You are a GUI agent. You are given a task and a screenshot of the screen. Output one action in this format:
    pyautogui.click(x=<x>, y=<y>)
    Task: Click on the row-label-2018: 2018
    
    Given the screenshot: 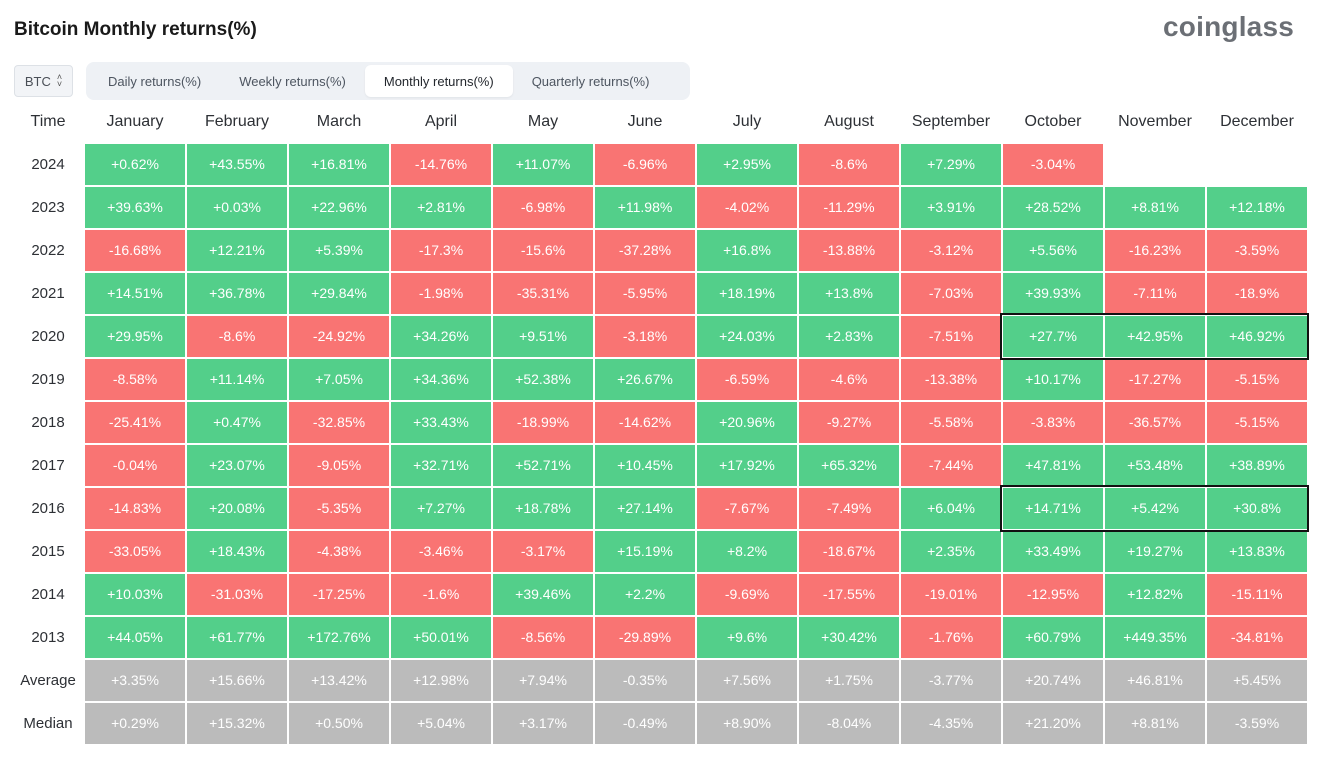 What is the action you would take?
    pyautogui.click(x=48, y=422)
    